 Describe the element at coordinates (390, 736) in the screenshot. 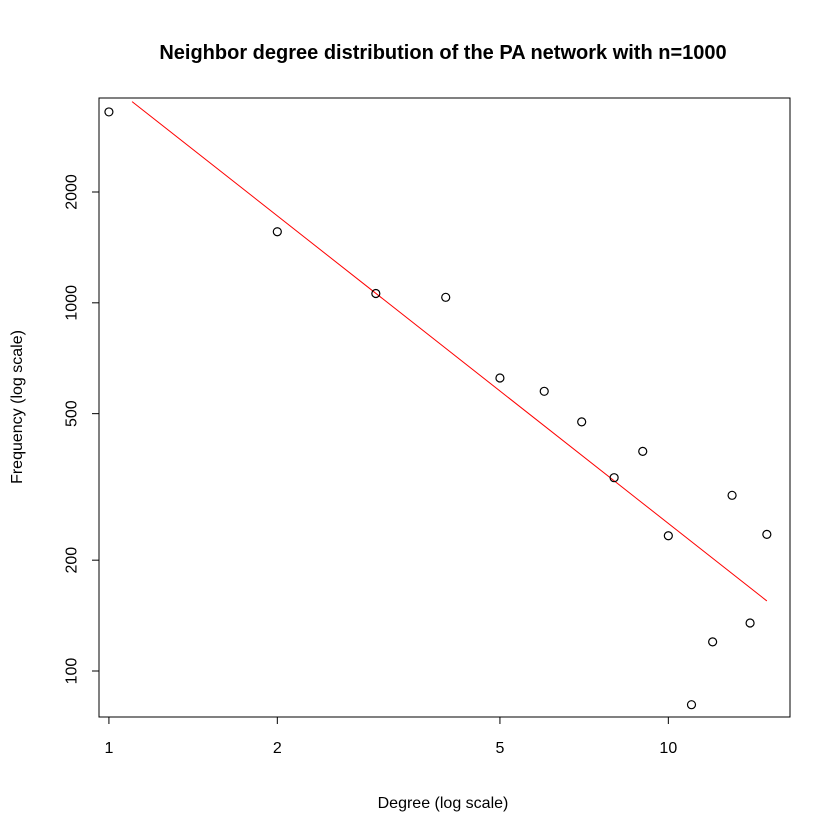

I see `x-axis: 1 2 5 10` at that location.